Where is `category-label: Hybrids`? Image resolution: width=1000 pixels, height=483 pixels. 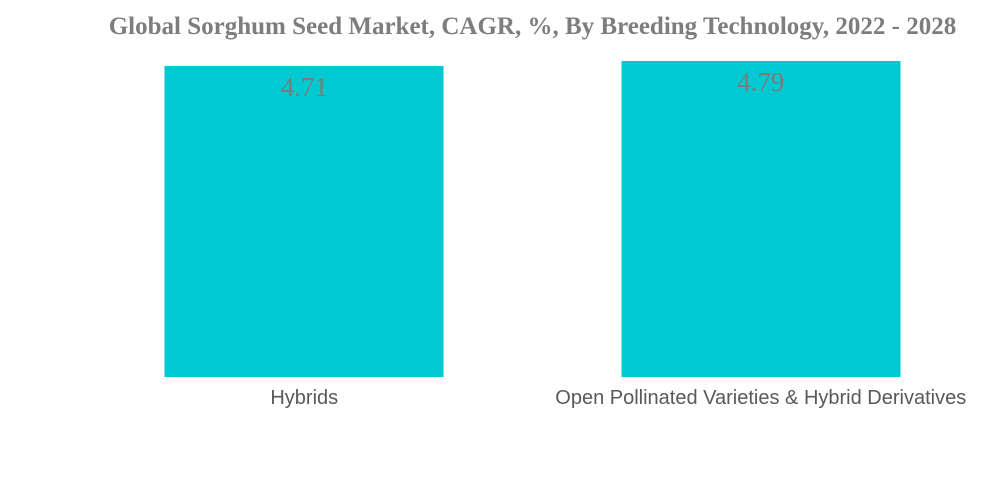 category-label: Hybrids is located at coordinates (304, 398).